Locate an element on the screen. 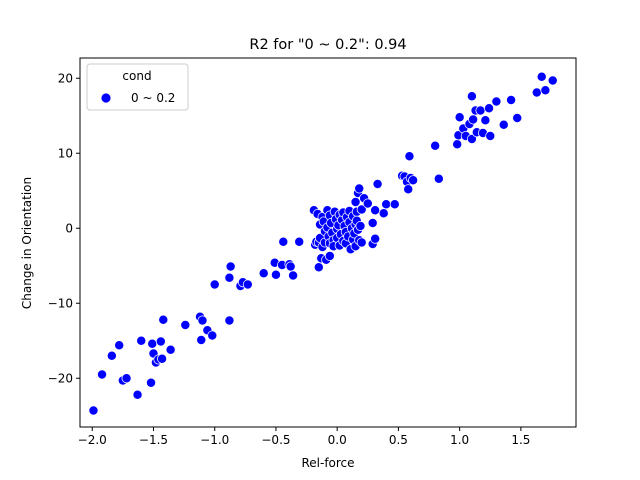  y-tick-label: −10 is located at coordinates (60, 303).